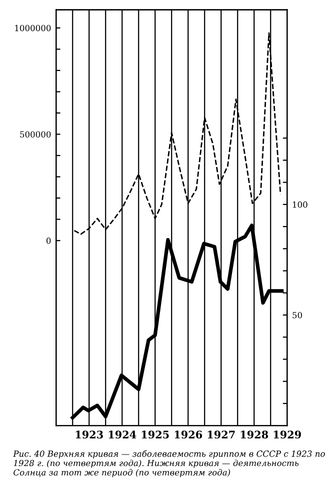 This screenshot has width=330, height=492. Describe the element at coordinates (300, 204) in the screenshot. I see `y2-tick-label: 100` at that location.